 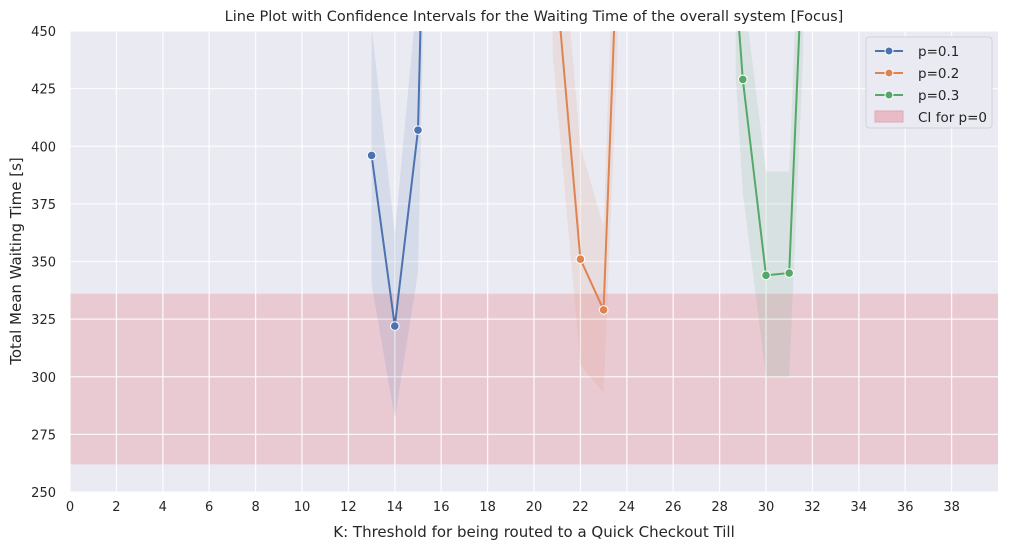 What do you see at coordinates (348, 507) in the screenshot?
I see `x-tick-label: 12` at bounding box center [348, 507].